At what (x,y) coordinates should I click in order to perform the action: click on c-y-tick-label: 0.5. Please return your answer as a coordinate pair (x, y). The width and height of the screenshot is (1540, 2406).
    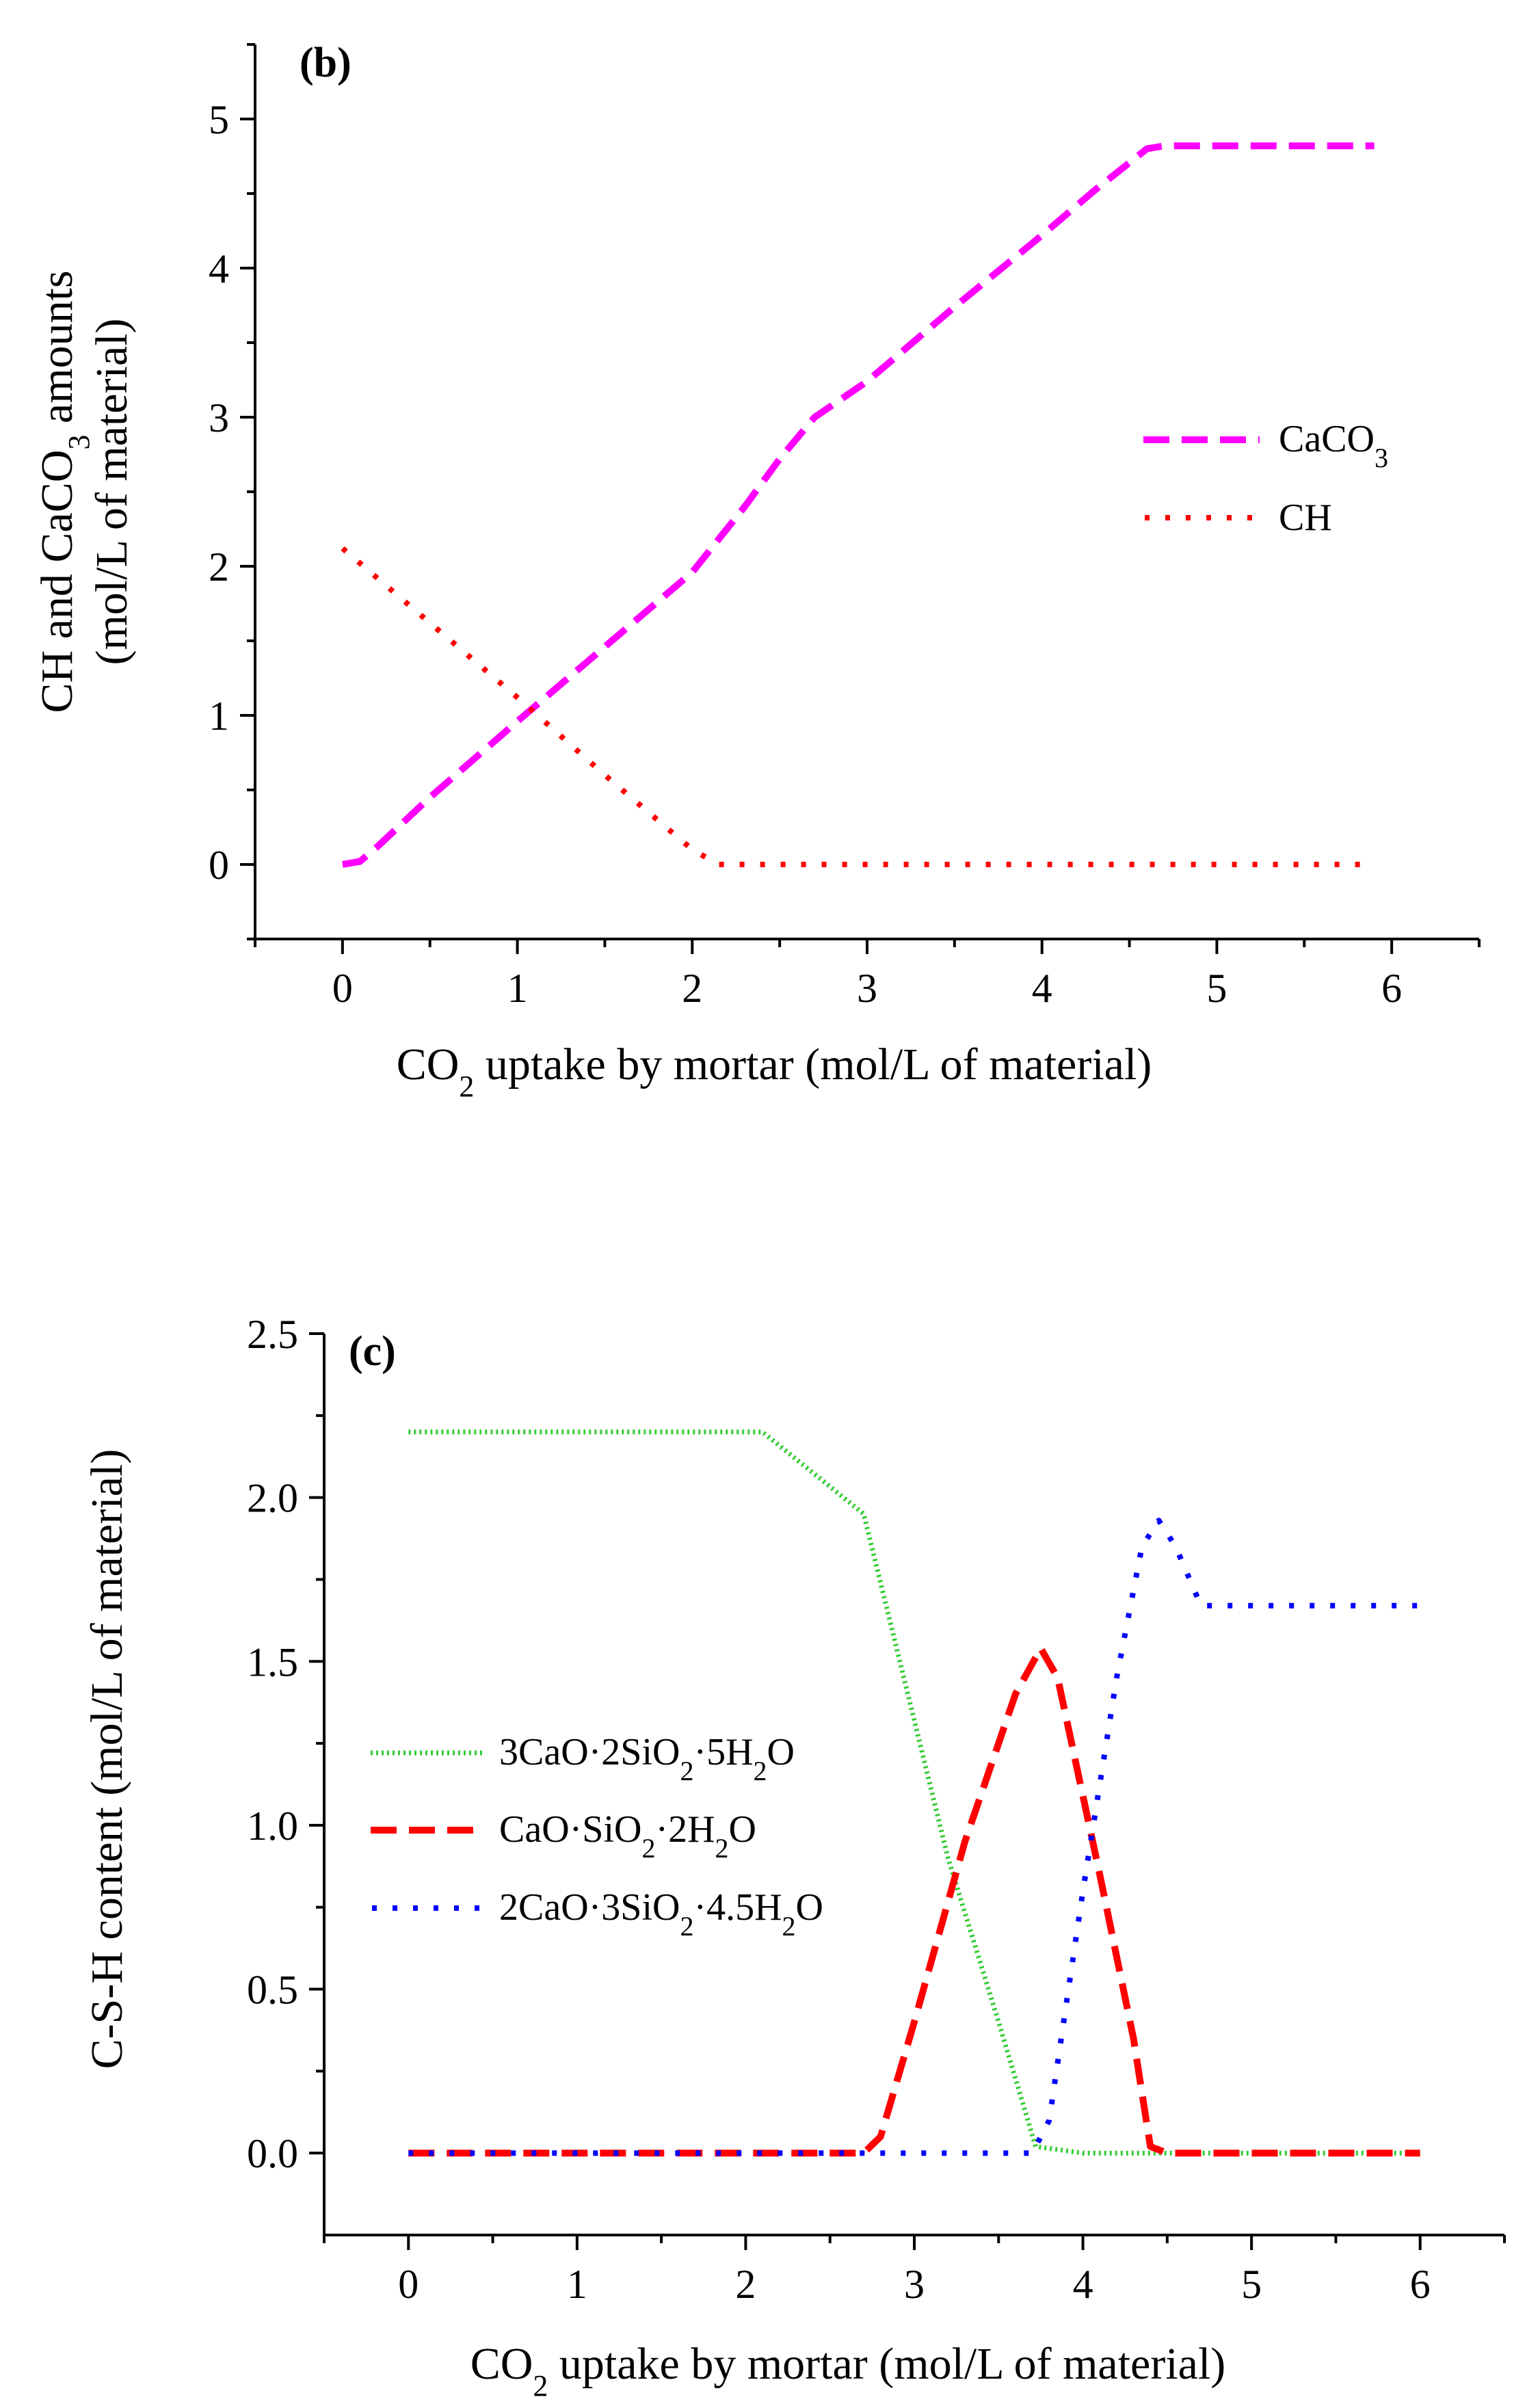
    Looking at the image, I should click on (272, 1990).